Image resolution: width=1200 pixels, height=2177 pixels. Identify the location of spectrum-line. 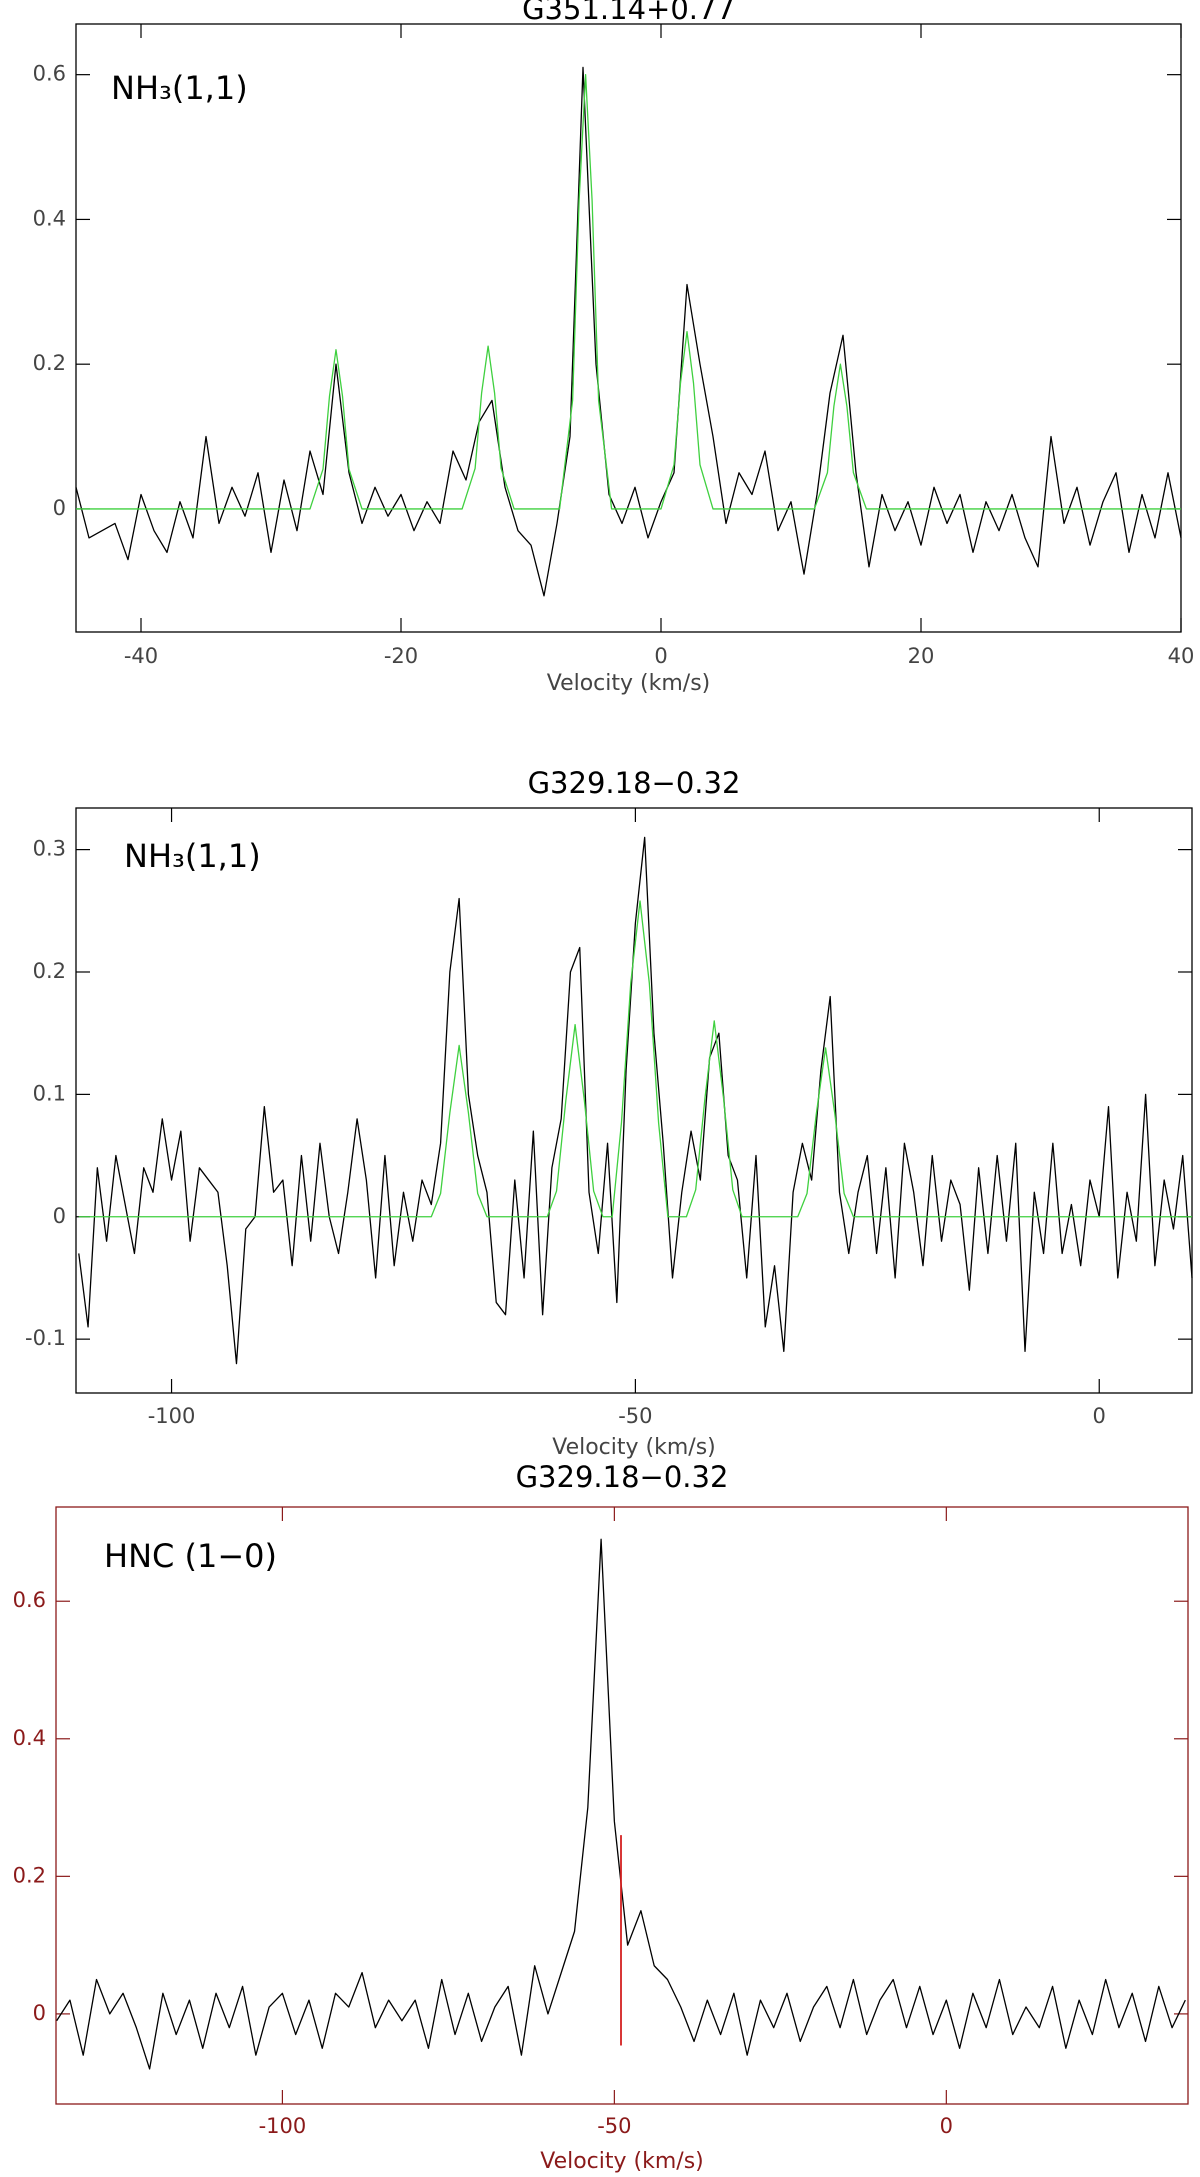
(635, 1059).